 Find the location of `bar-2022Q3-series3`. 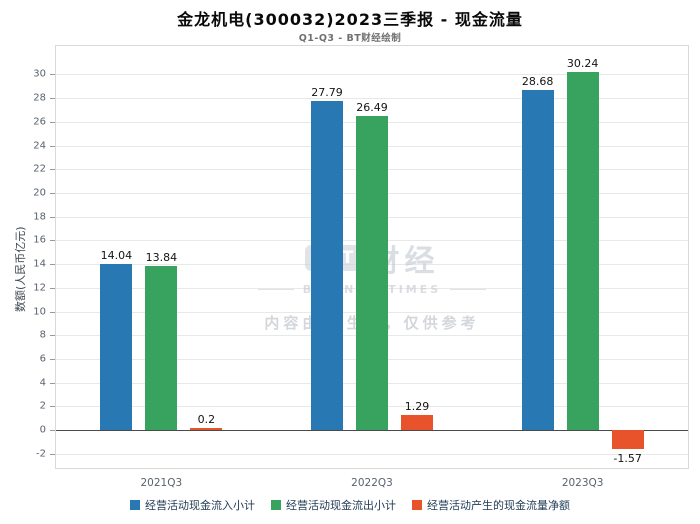

bar-2022Q3-series3 is located at coordinates (417, 422).